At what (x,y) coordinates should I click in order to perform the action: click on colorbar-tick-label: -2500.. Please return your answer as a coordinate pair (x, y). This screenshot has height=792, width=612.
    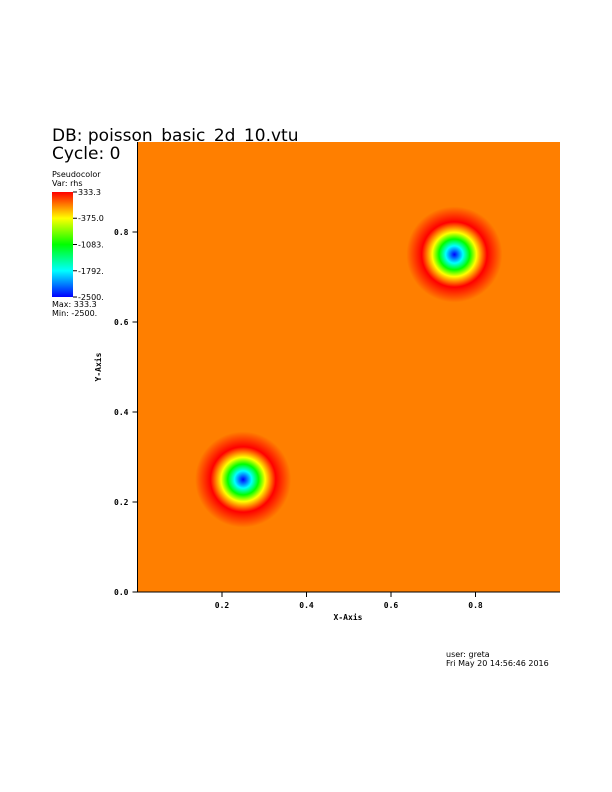
    Looking at the image, I should click on (91, 297).